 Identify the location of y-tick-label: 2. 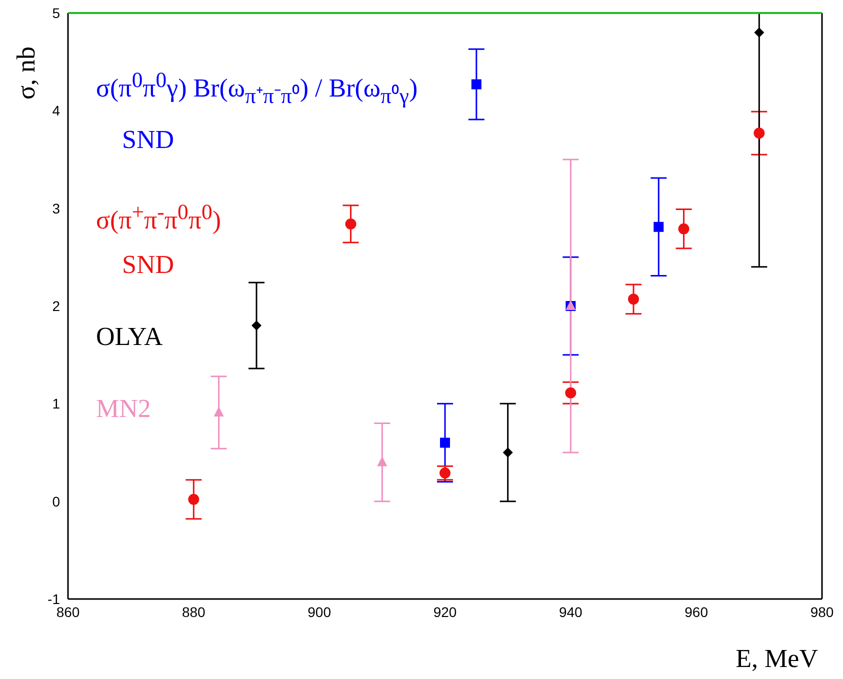
(56, 306).